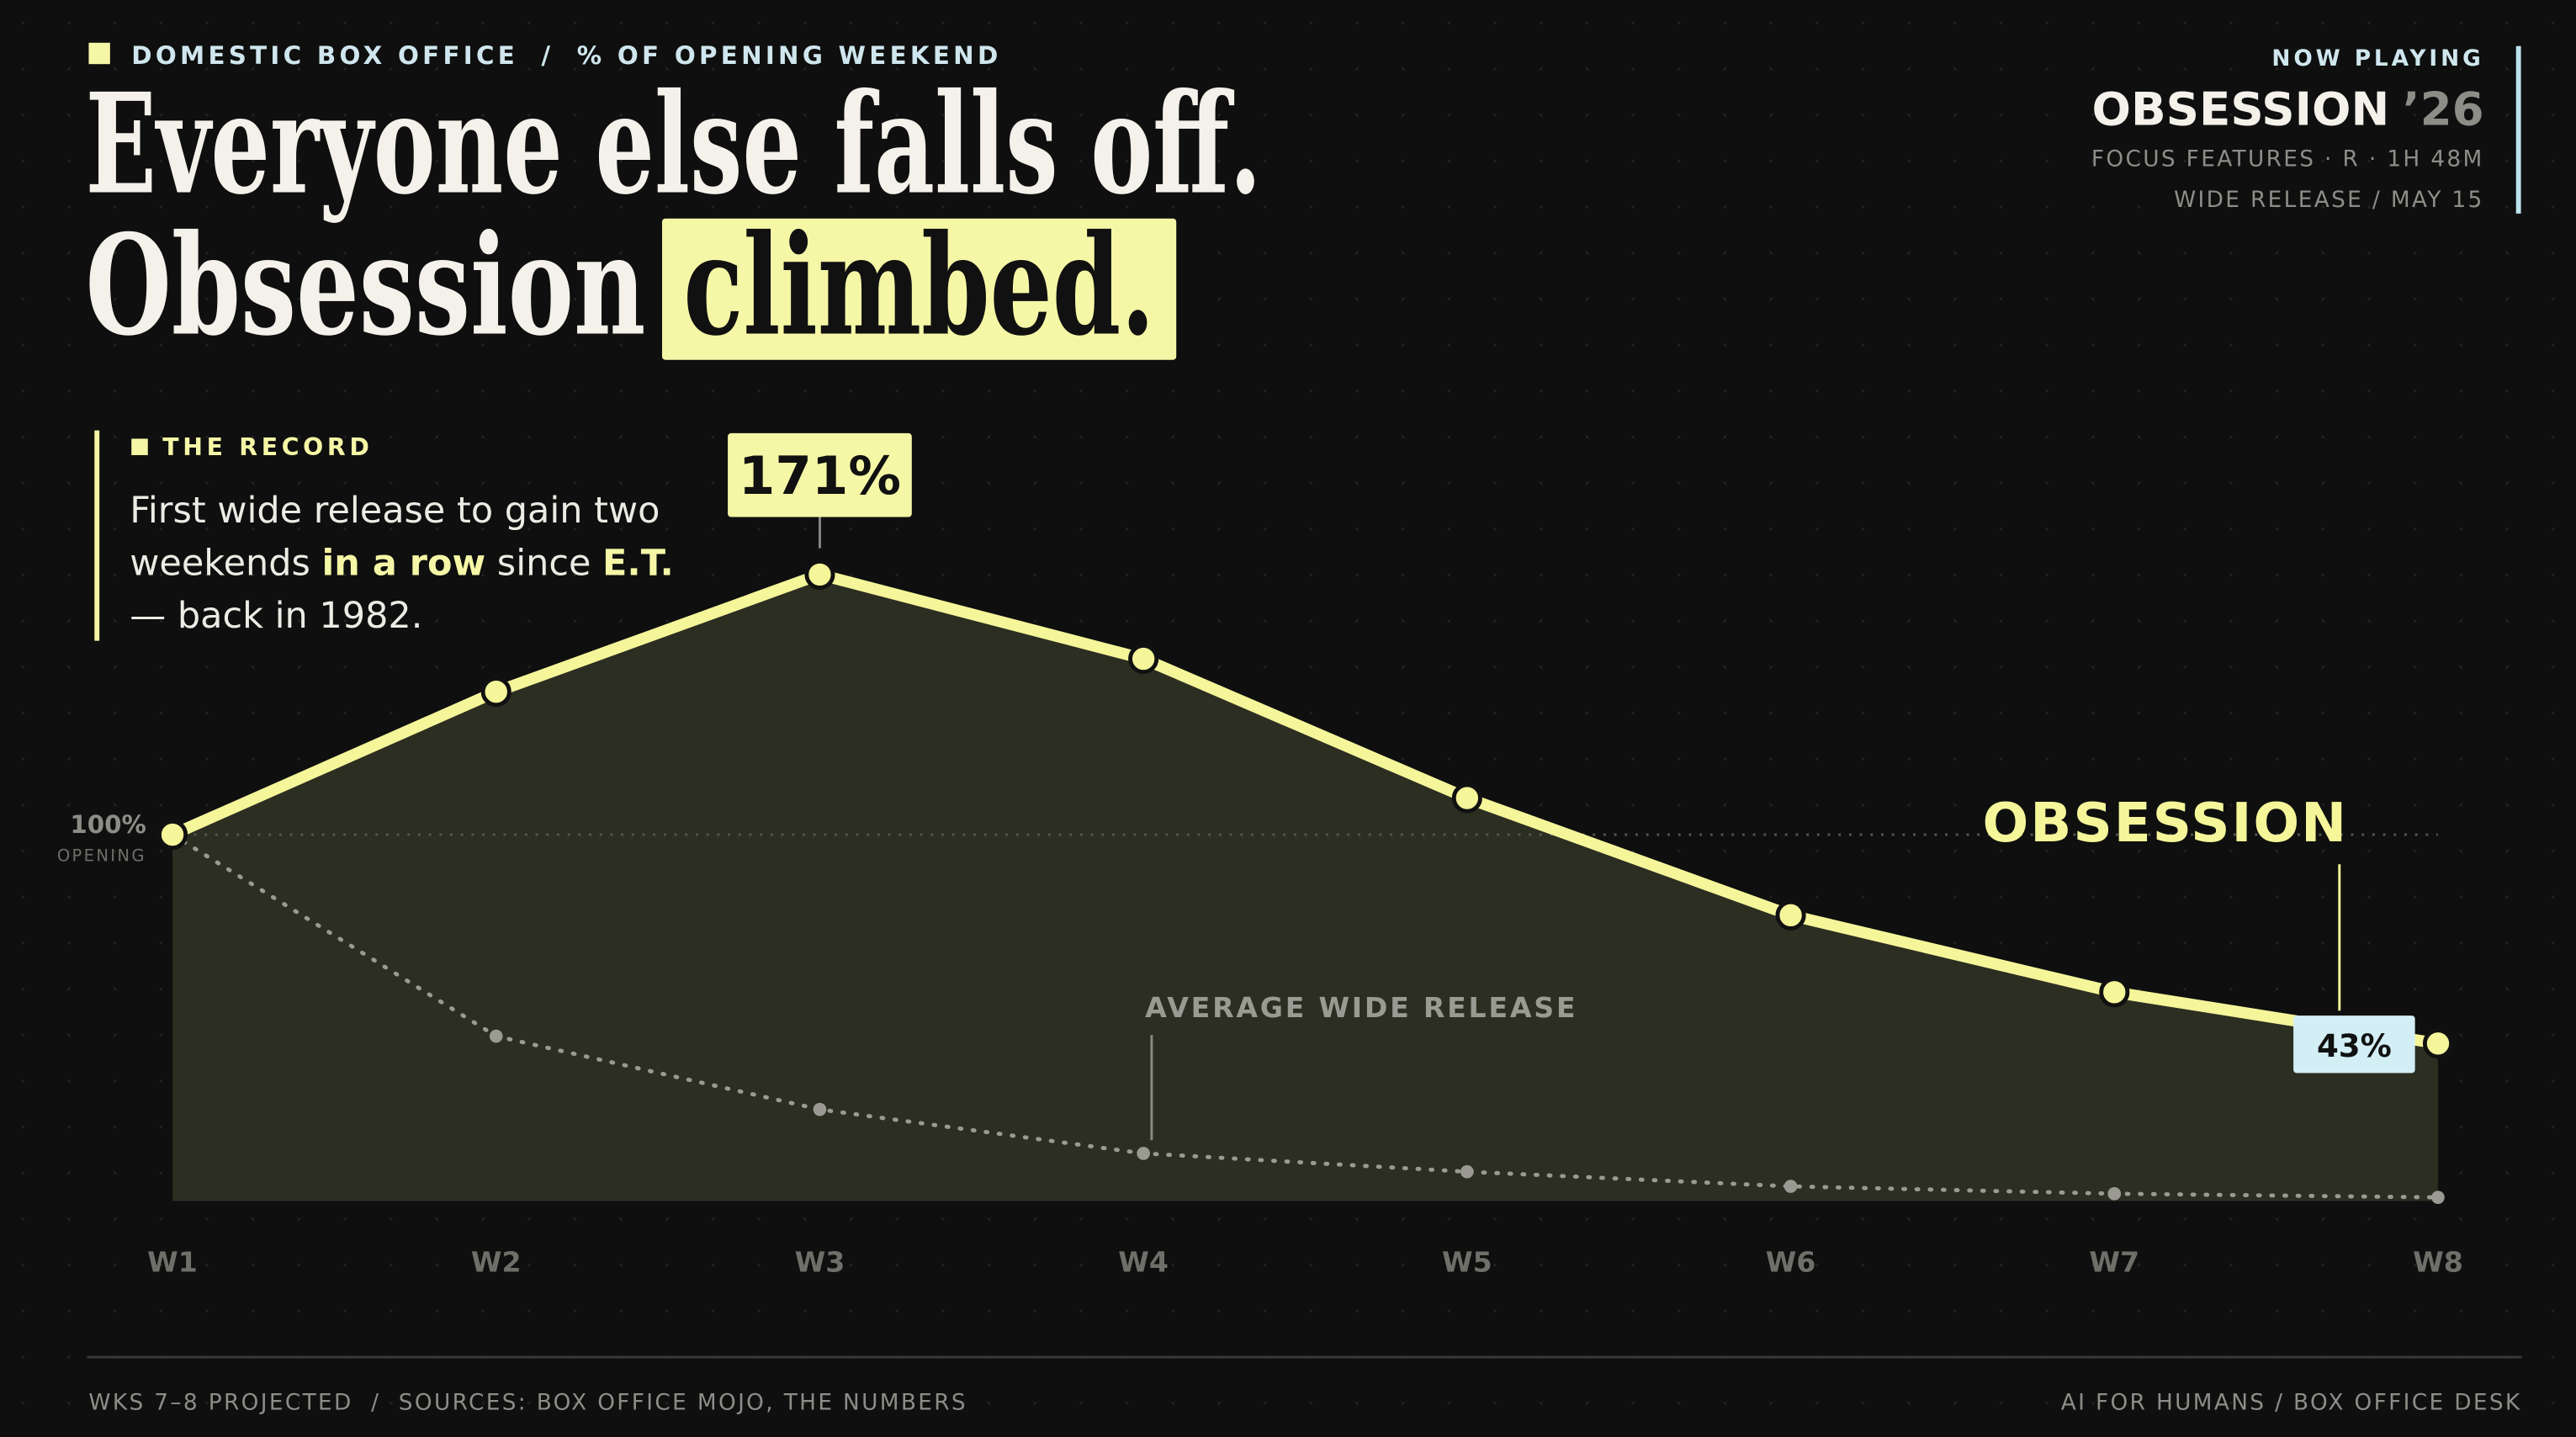  What do you see at coordinates (220, 564) in the screenshot?
I see `record-text: weekends` at bounding box center [220, 564].